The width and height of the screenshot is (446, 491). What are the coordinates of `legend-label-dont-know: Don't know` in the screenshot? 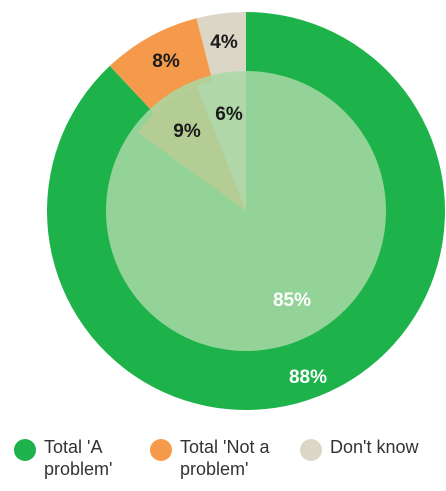 It's located at (374, 447).